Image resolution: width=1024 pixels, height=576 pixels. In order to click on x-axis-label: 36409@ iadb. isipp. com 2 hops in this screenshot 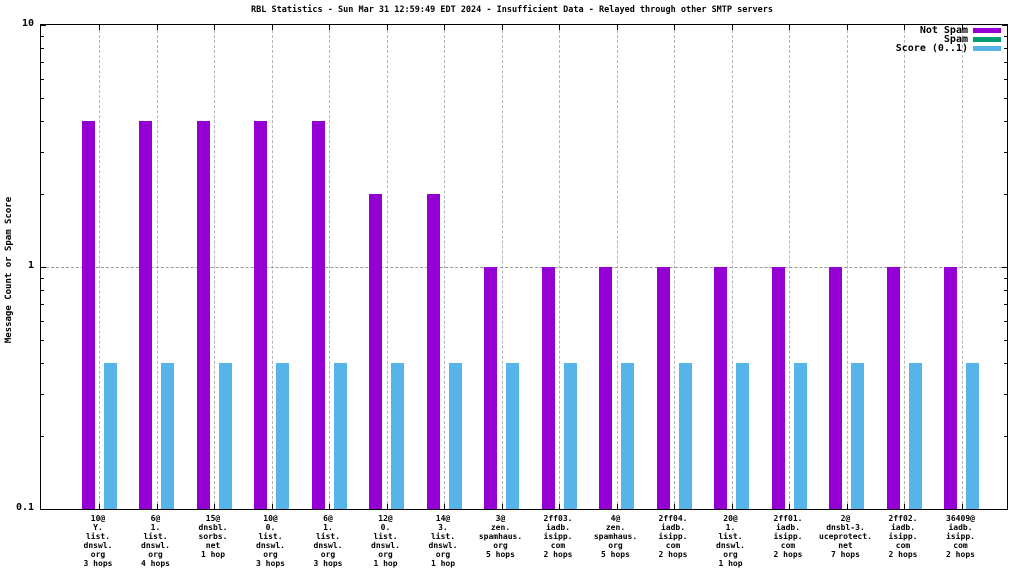, I will do `click(960, 536)`.